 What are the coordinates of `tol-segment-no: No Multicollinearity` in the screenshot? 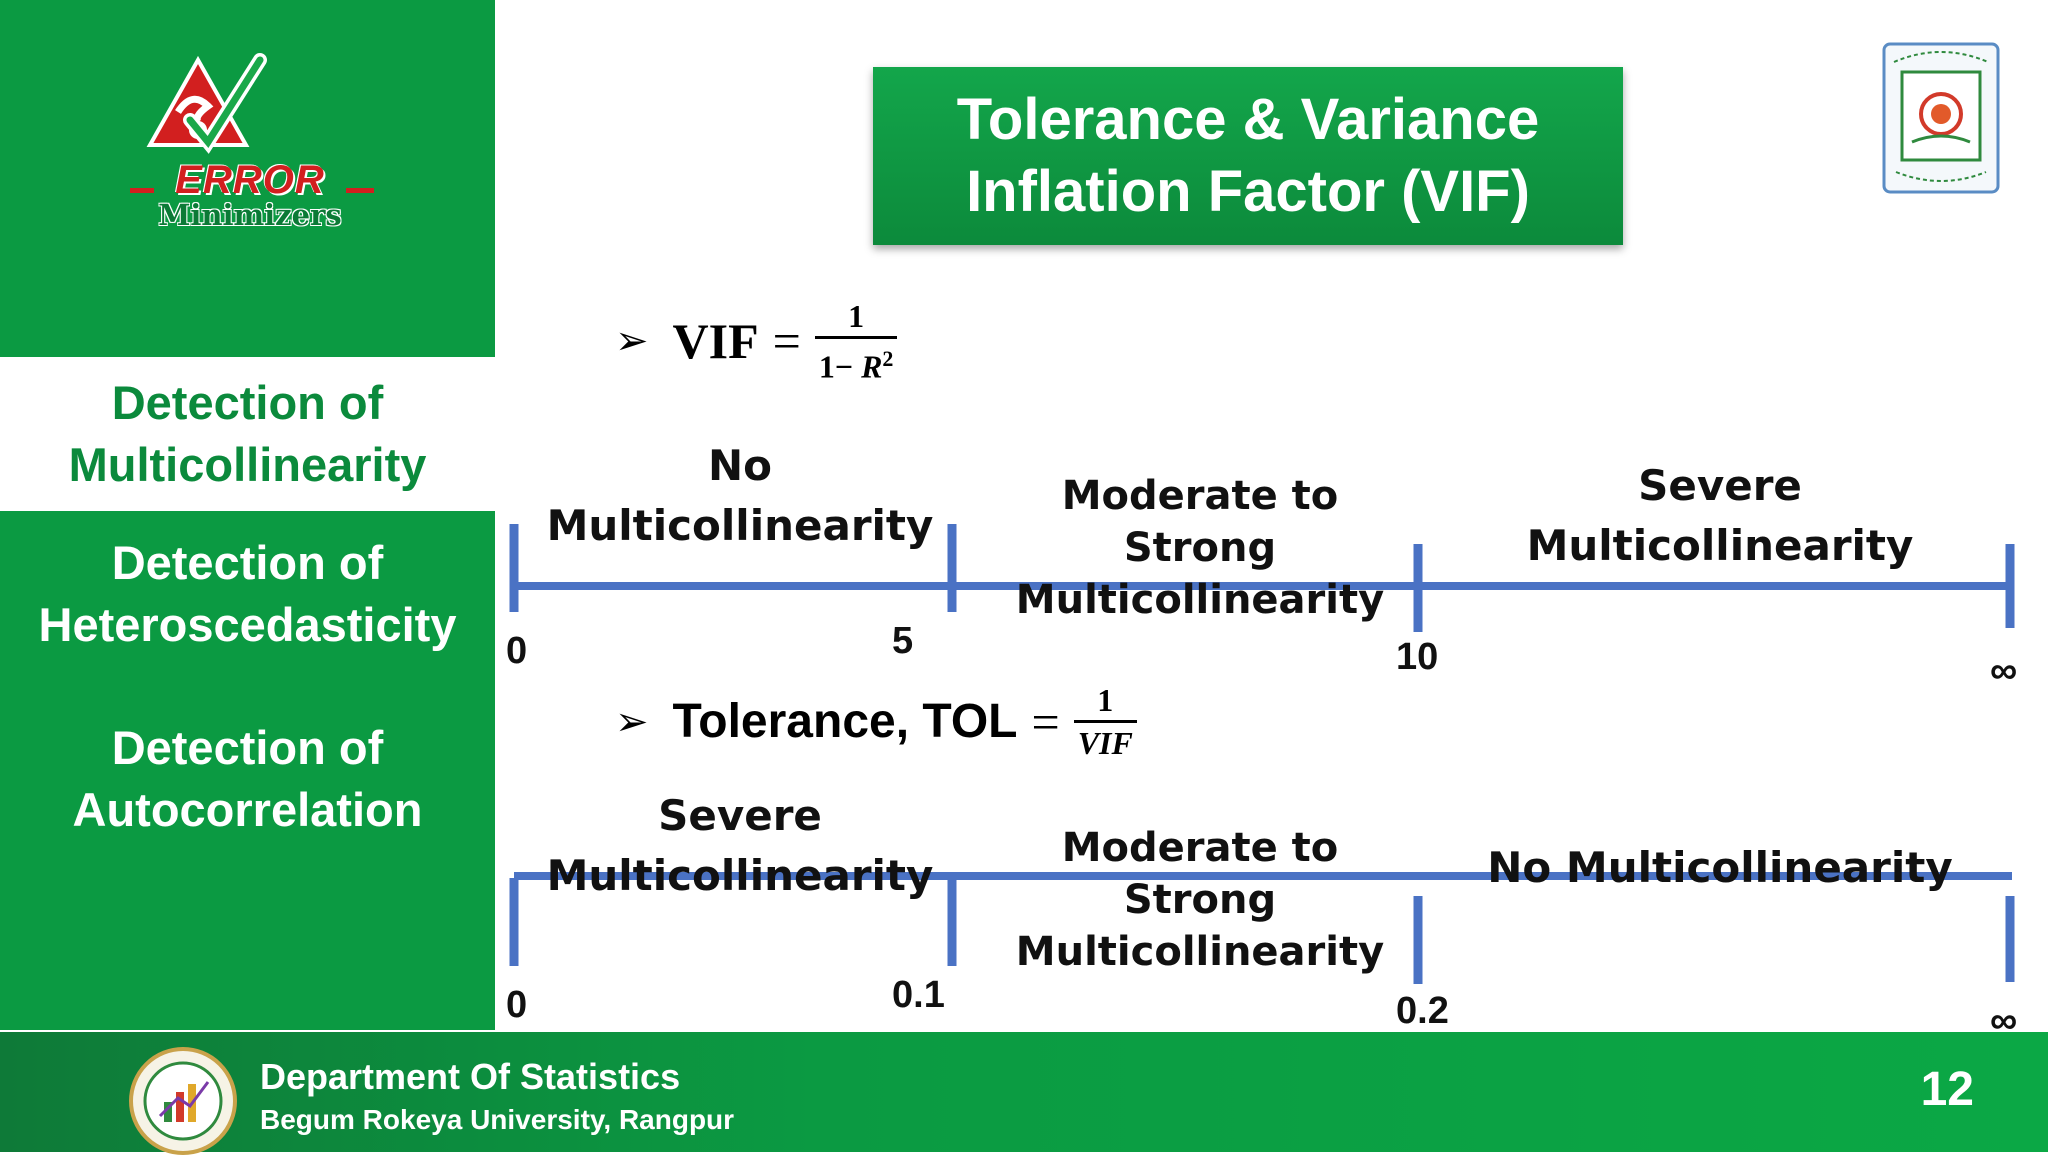 It's located at (1720, 867).